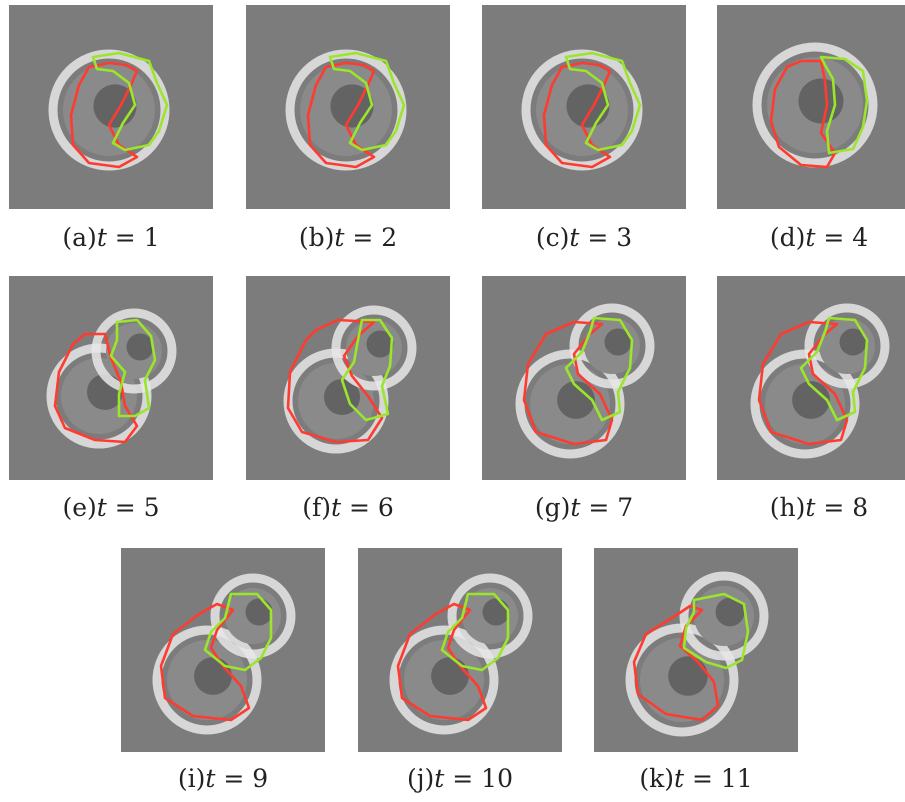 This screenshot has height=802, width=905. I want to click on panel-label: (g), so click(552, 507).